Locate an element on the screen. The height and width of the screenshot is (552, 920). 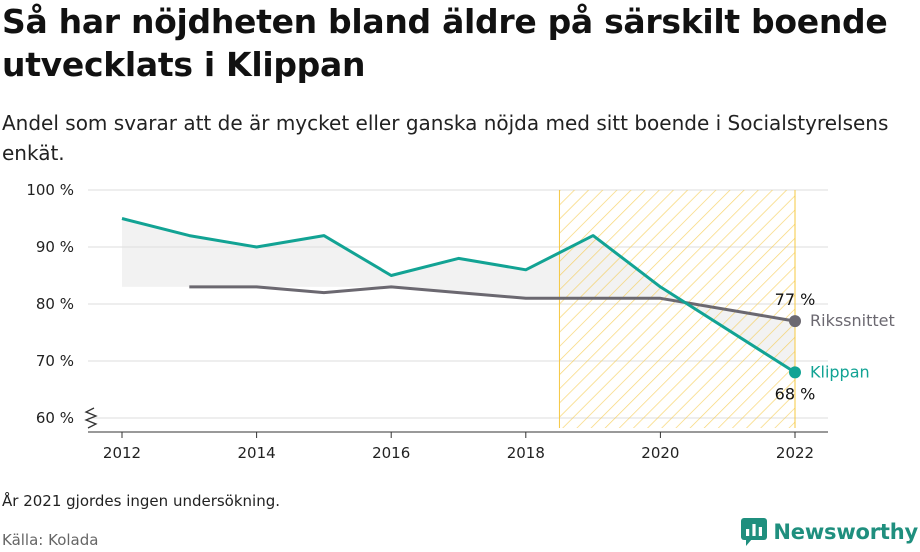
x-tick-label: 2018 is located at coordinates (526, 453).